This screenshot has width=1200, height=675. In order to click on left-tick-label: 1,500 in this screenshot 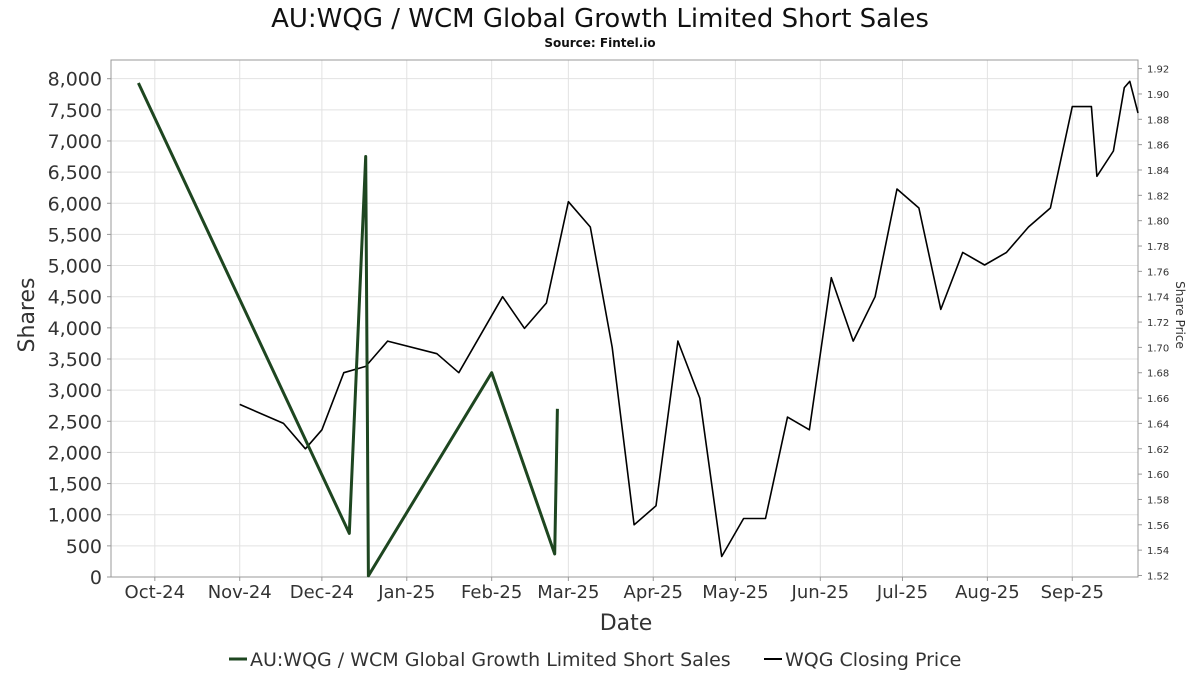, I will do `click(75, 485)`.